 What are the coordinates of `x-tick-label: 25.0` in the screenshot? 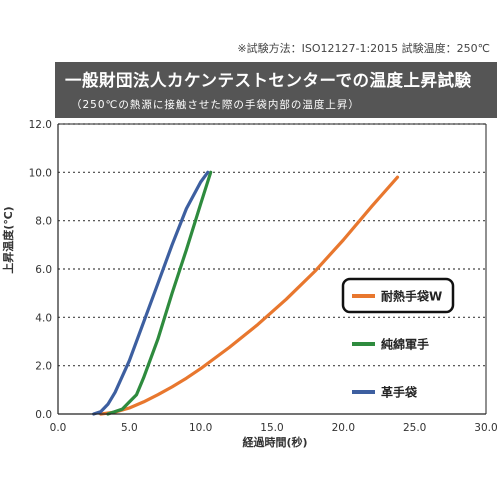 It's located at (414, 428).